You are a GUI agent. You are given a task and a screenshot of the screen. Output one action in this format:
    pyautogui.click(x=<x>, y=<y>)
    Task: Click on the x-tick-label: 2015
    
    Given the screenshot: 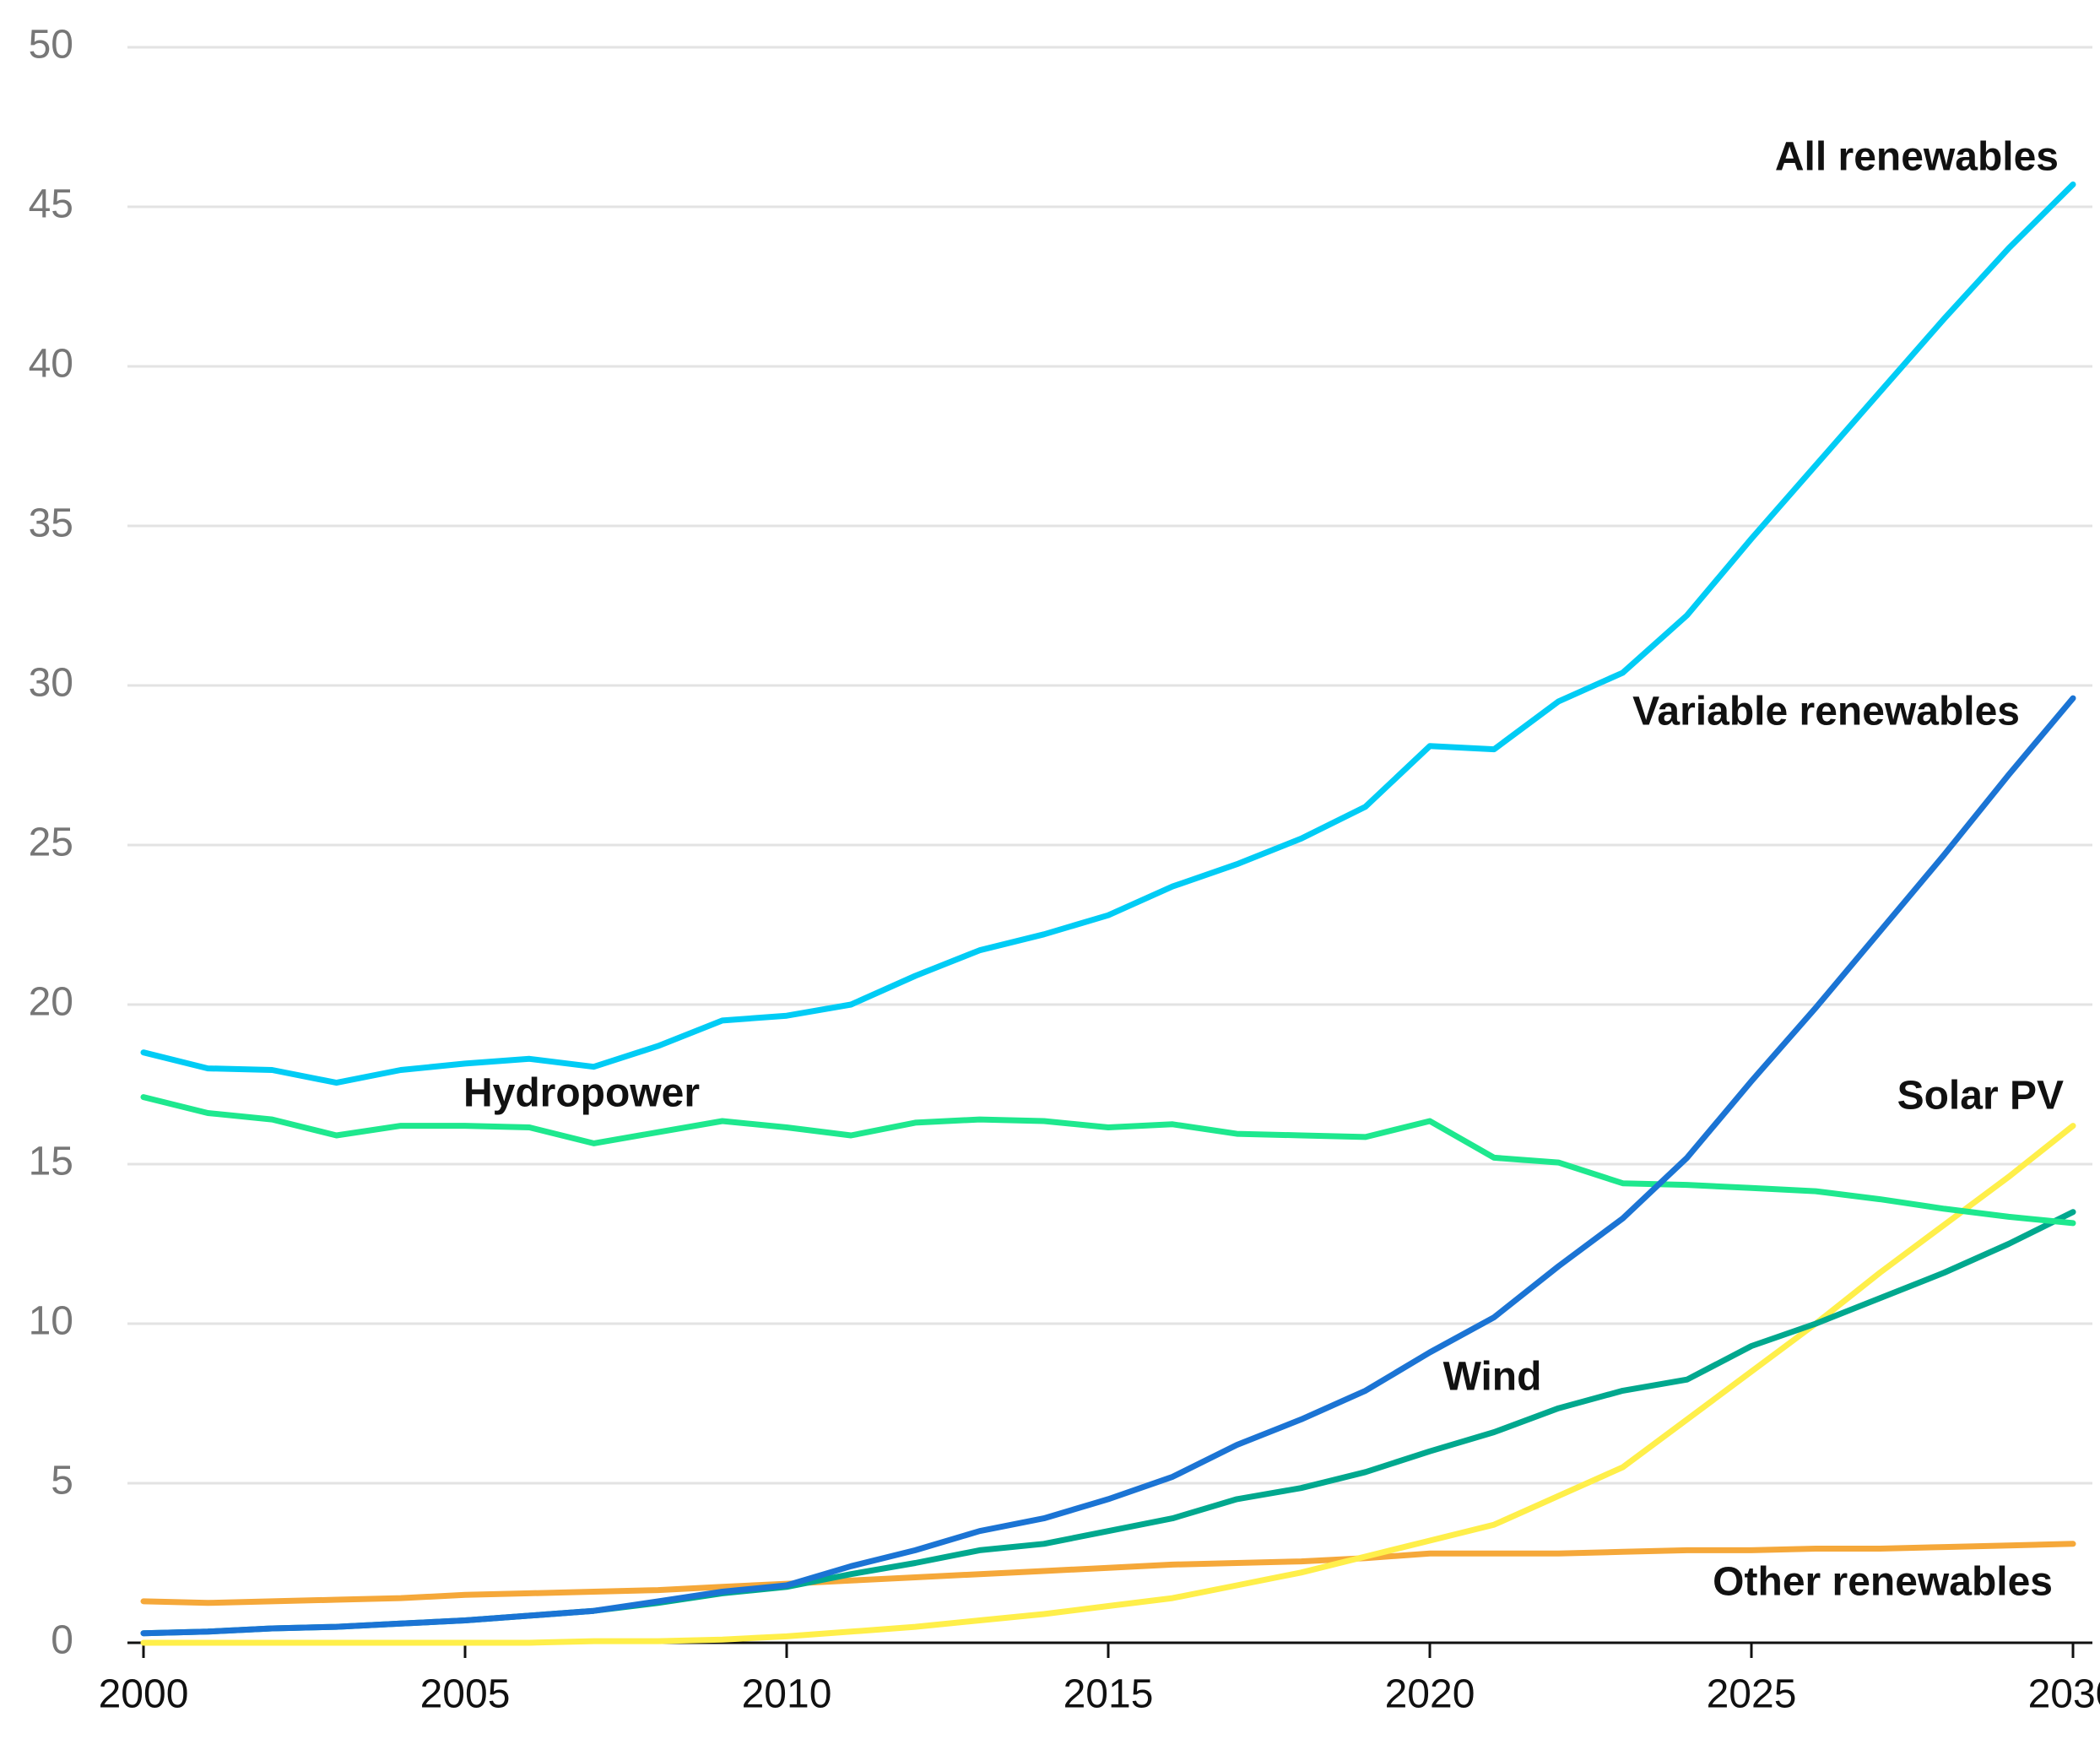 What is the action you would take?
    pyautogui.click(x=1109, y=1695)
    